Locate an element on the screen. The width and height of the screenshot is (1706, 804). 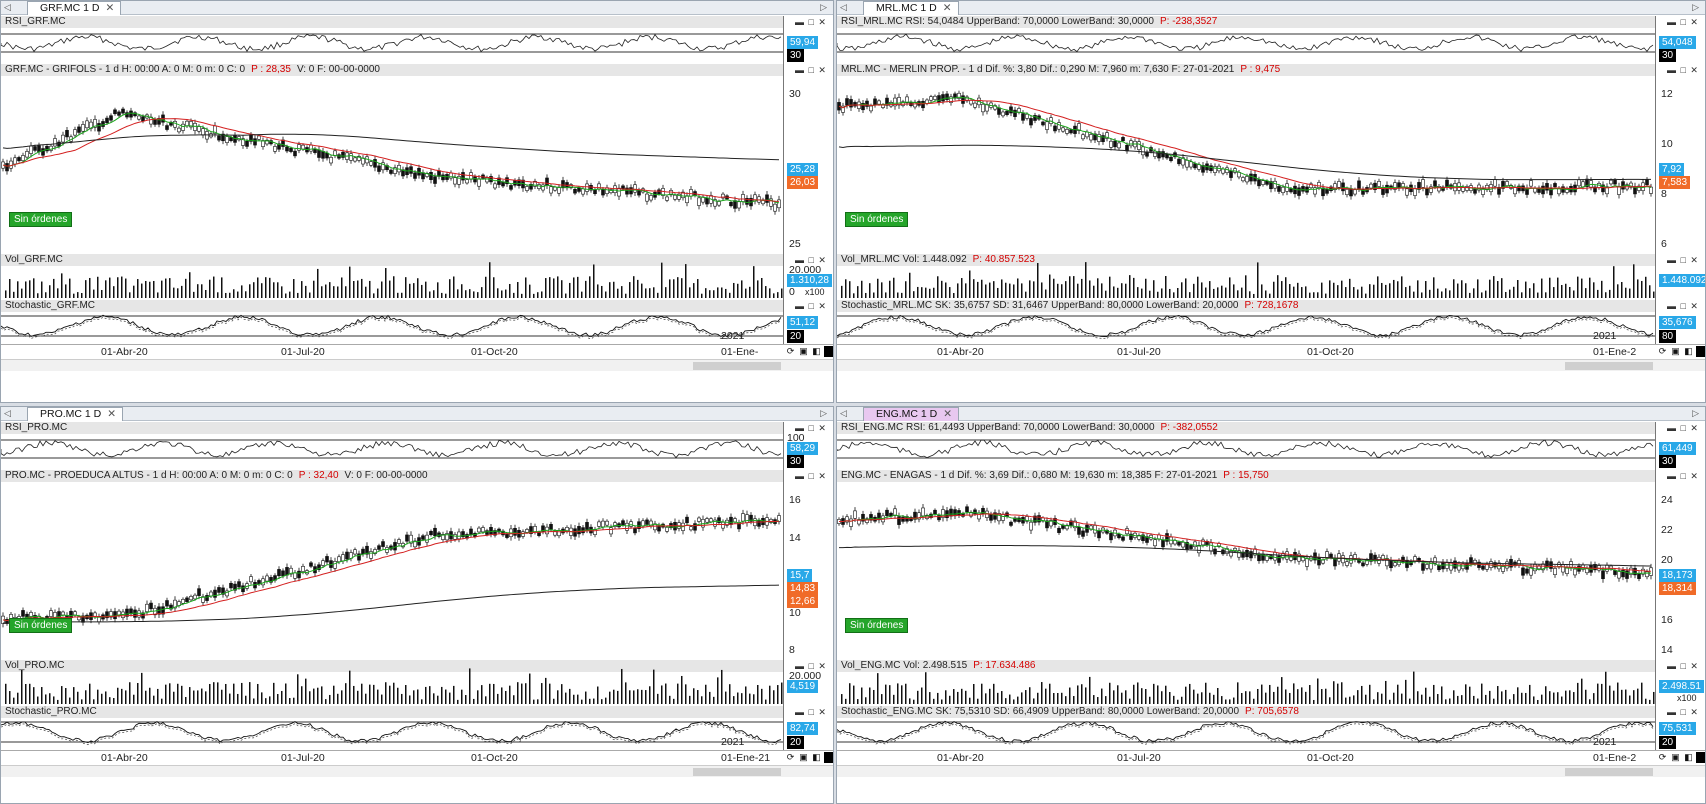
date-axis: 01-Abr-20 01-Jul-20 01-Oct-20 01-Ene-2 ⟳ ▣ ◧ is located at coordinates (1271, 351).